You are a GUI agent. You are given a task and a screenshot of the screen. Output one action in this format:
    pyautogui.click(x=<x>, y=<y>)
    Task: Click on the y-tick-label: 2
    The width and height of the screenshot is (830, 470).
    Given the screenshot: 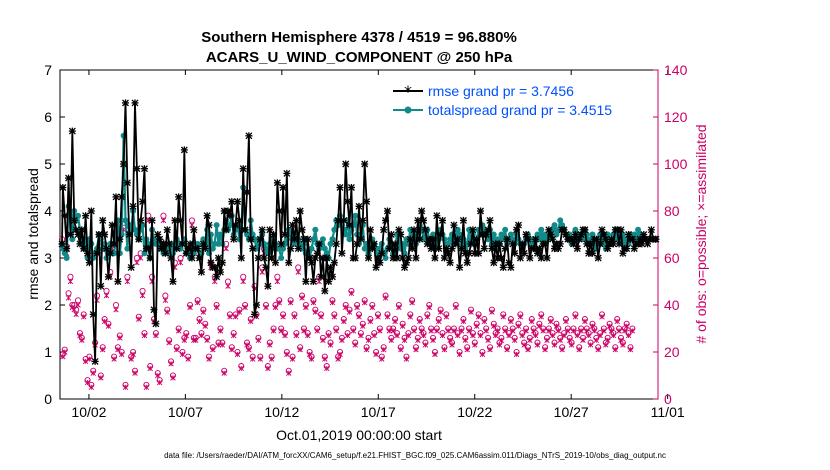 What is the action you would take?
    pyautogui.click(x=48, y=305)
    